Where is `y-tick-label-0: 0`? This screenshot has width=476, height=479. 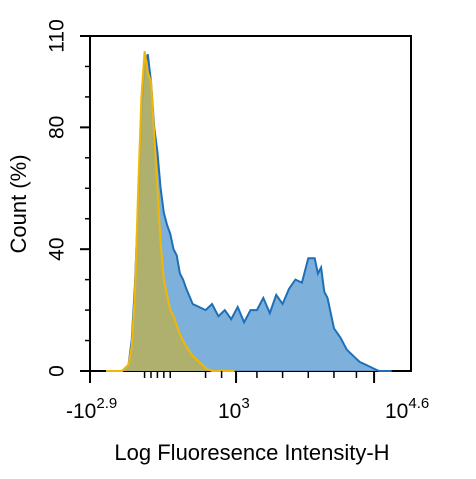 y-tick-label-0: 0 is located at coordinates (56, 371).